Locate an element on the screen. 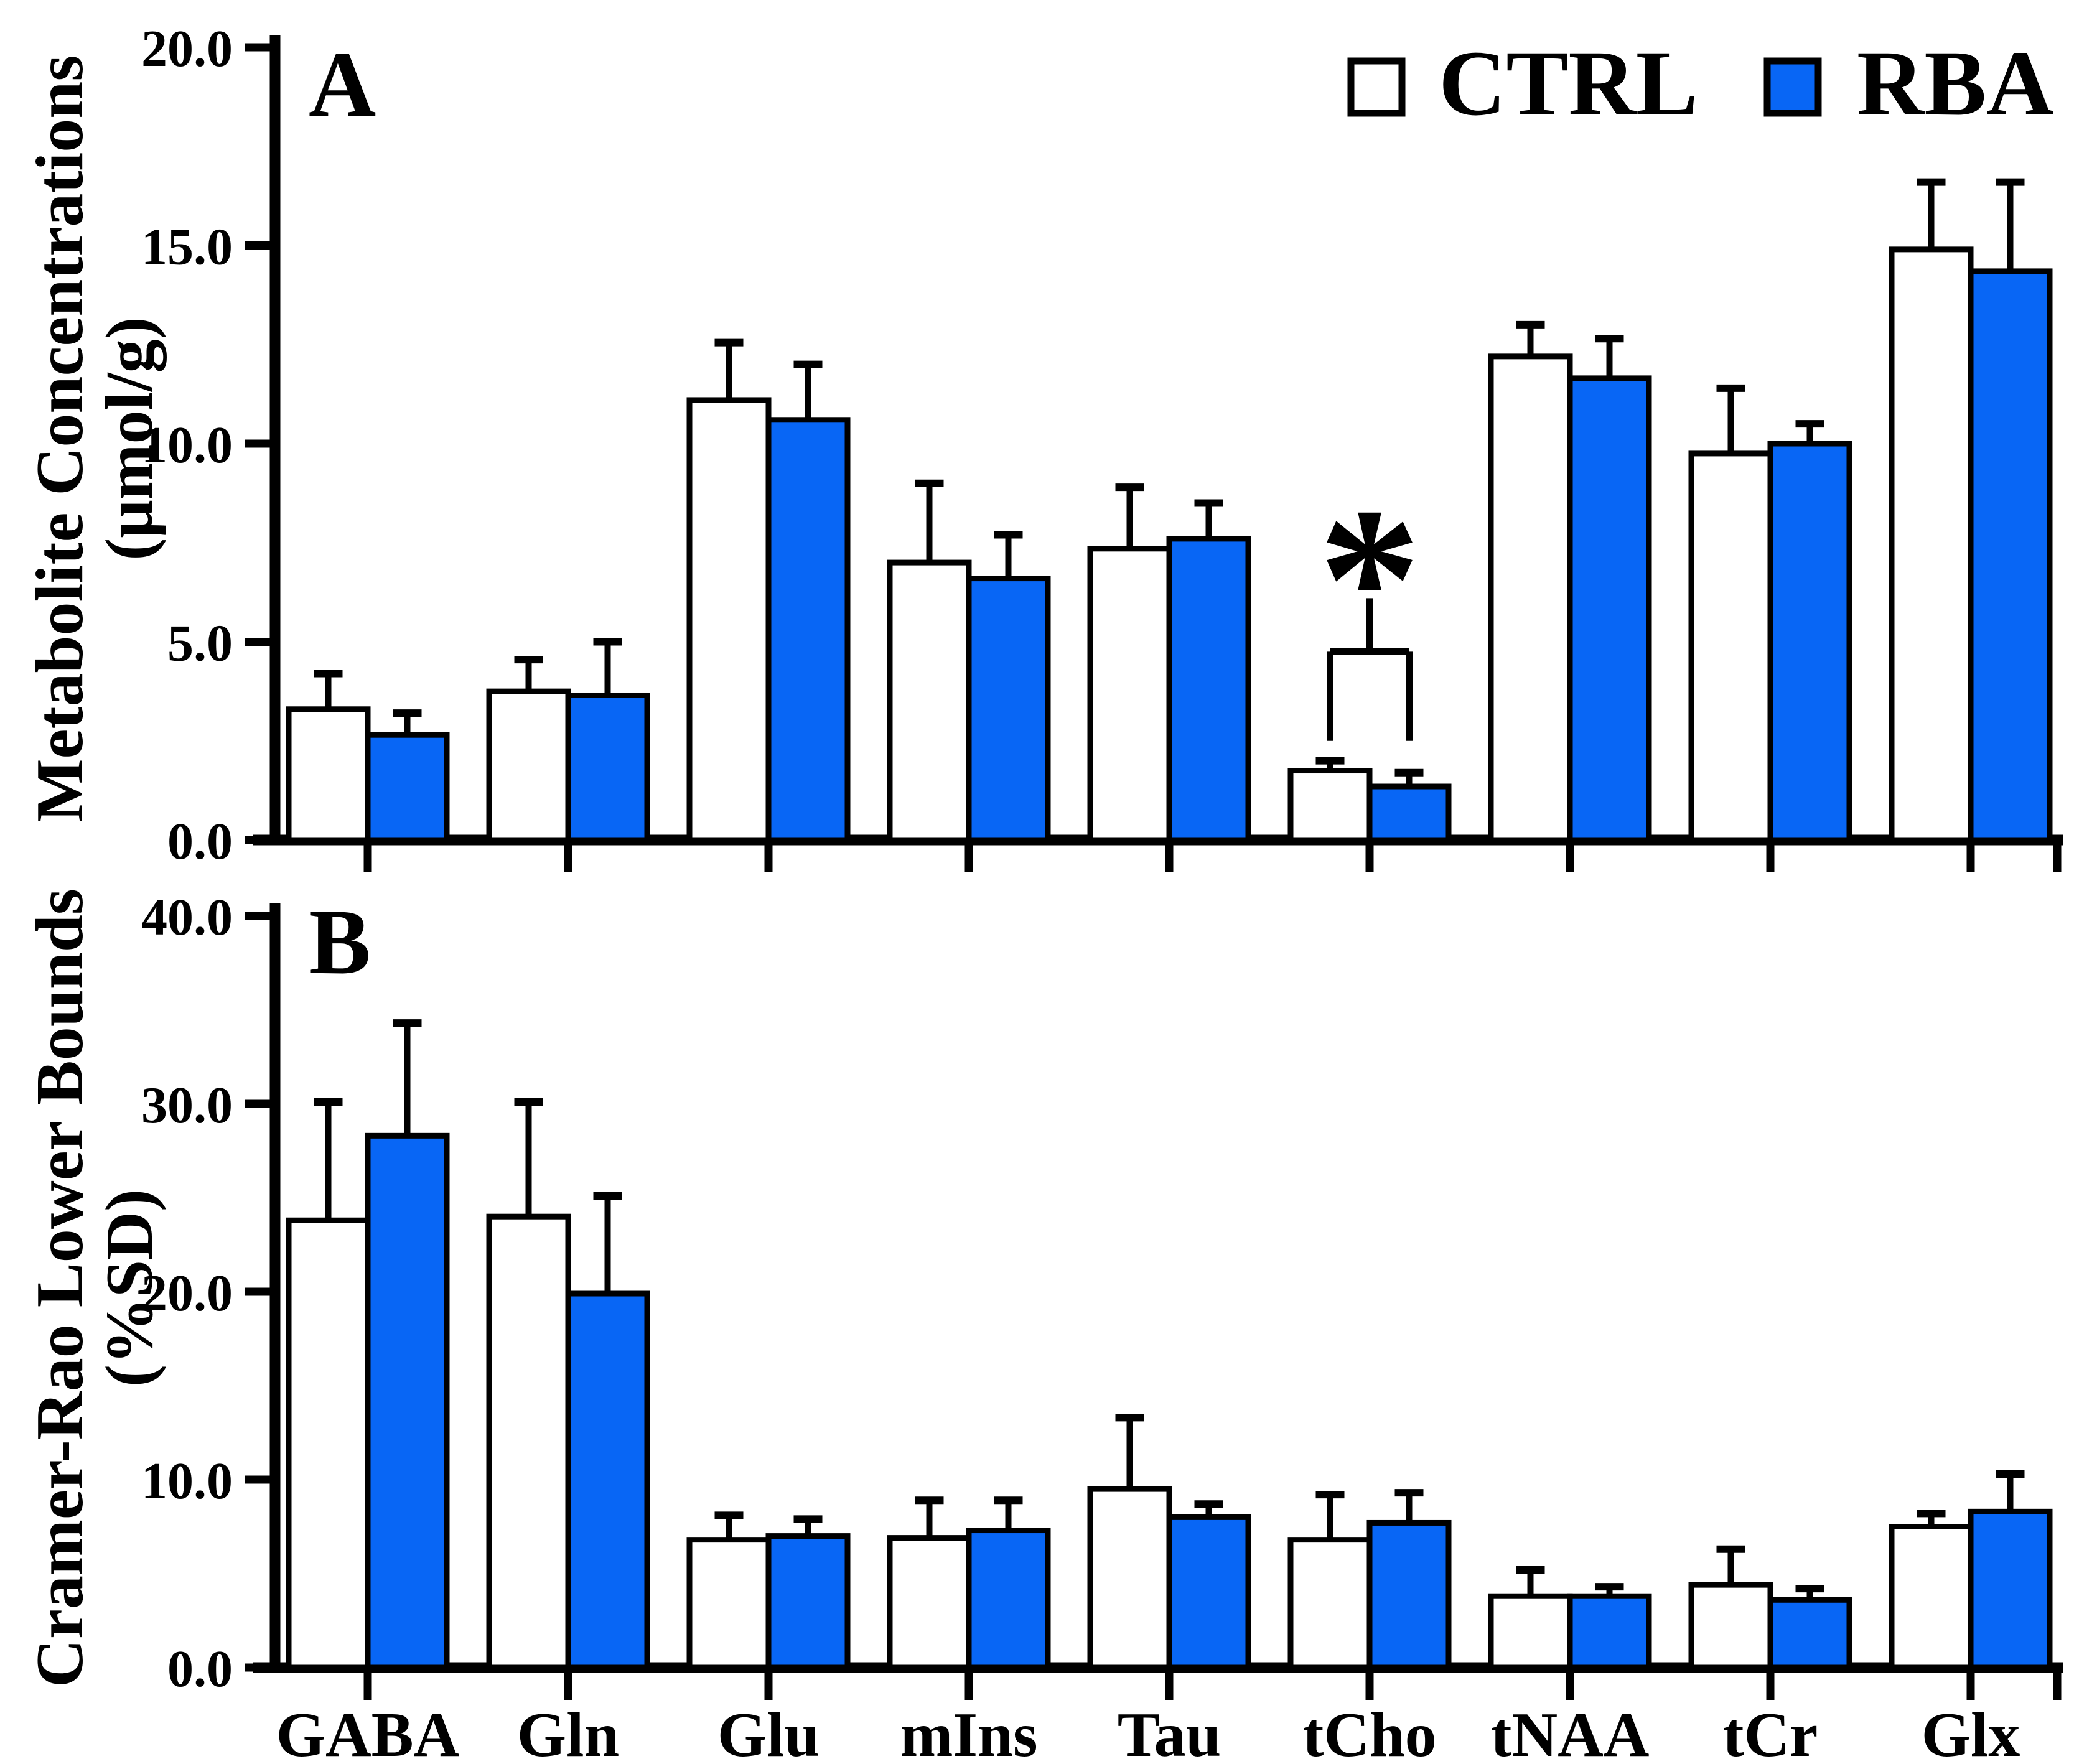 The image size is (2097, 1764). category-label: tCho is located at coordinates (1369, 1732).